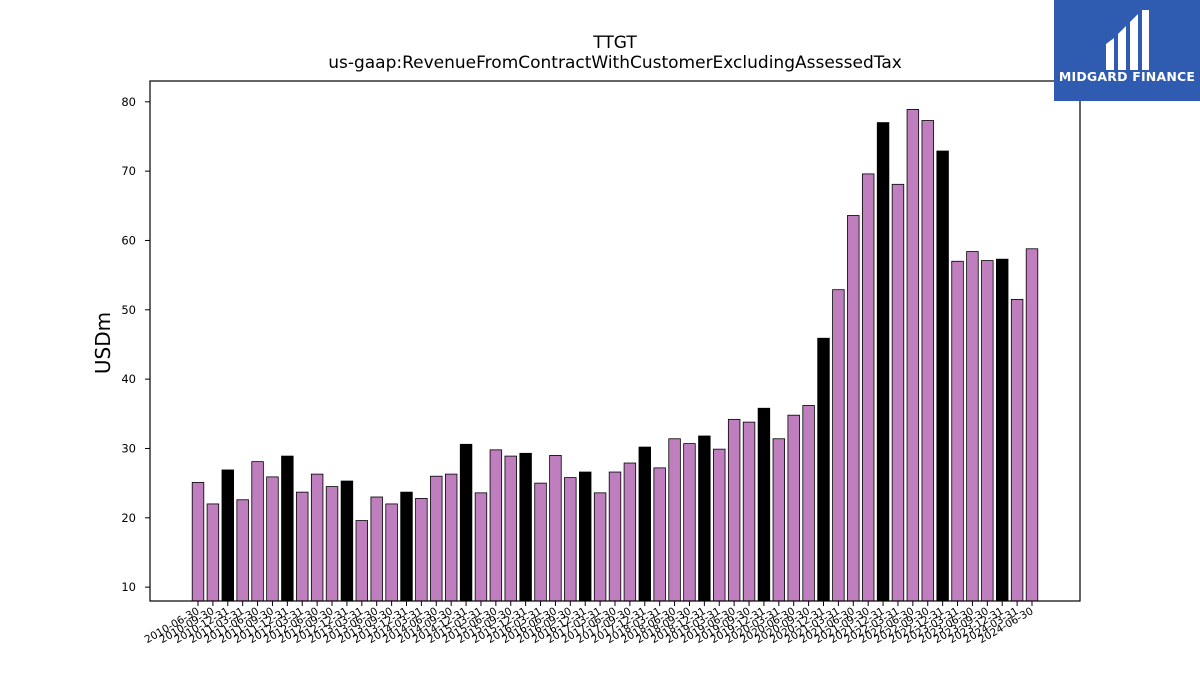 The height and width of the screenshot is (675, 1200). I want to click on midgard-logo-icon, so click(1127, 40).